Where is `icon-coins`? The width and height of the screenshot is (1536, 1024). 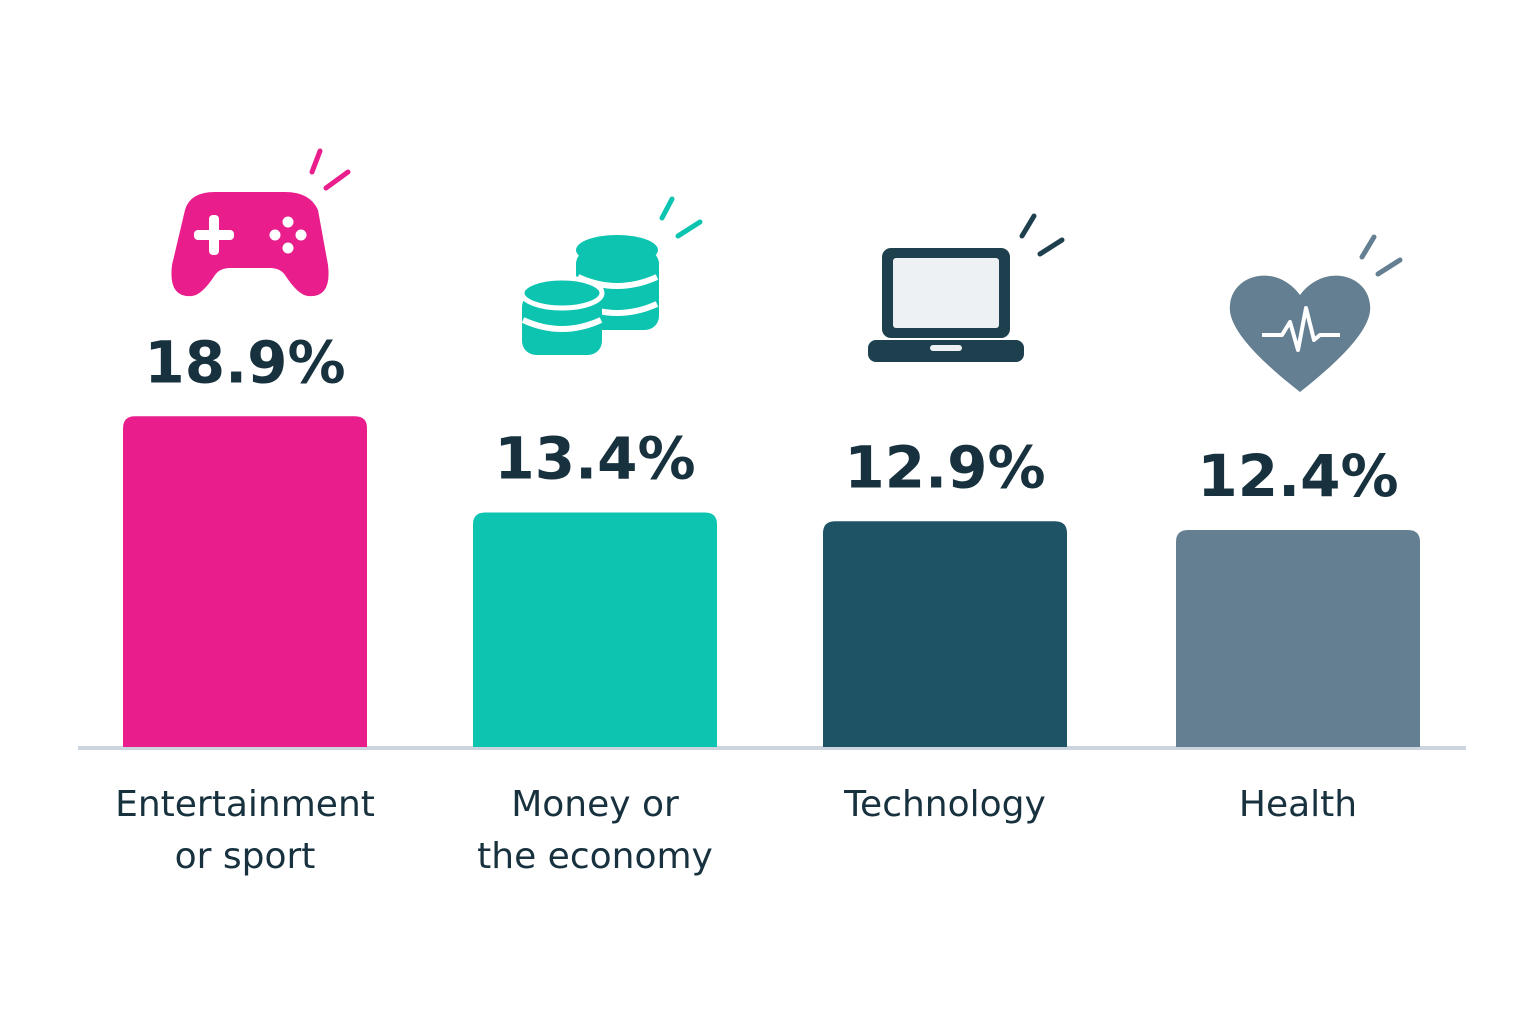
icon-coins is located at coordinates (611, 275).